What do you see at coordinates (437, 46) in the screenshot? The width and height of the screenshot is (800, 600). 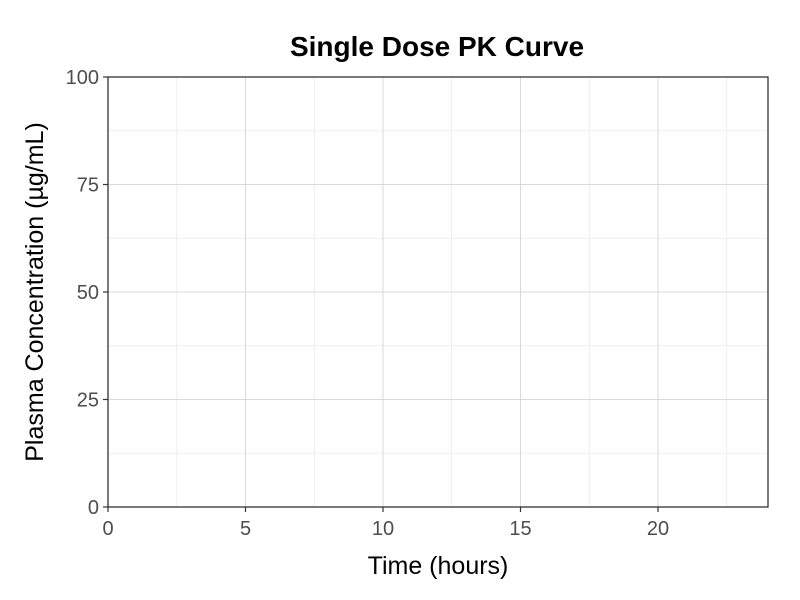 I see `chart-title: Single Dose PK Curve` at bounding box center [437, 46].